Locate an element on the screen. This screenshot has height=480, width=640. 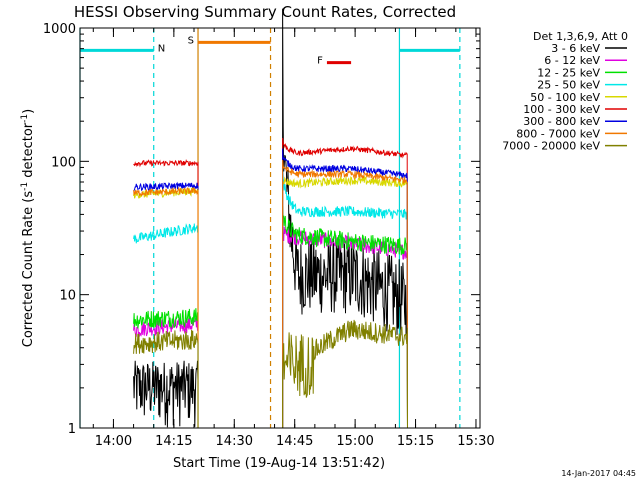
flag-label-n: N is located at coordinates (161, 48).